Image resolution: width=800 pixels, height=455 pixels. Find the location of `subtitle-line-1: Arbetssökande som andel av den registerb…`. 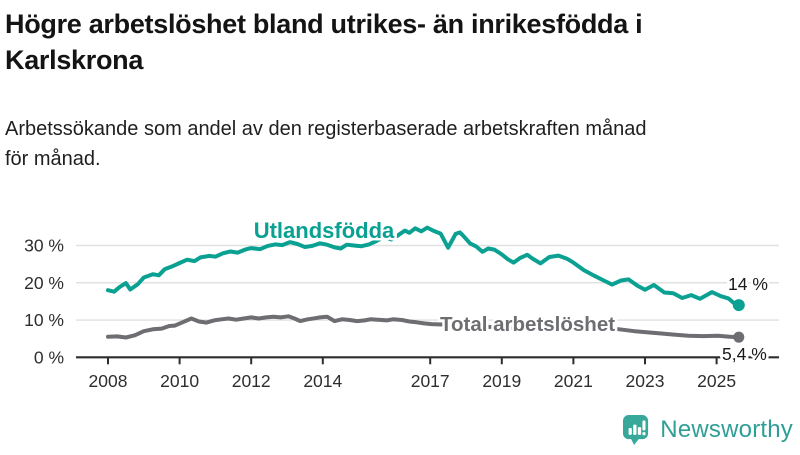

subtitle-line-1: Arbetssökande som andel av den registerb… is located at coordinates (326, 129).